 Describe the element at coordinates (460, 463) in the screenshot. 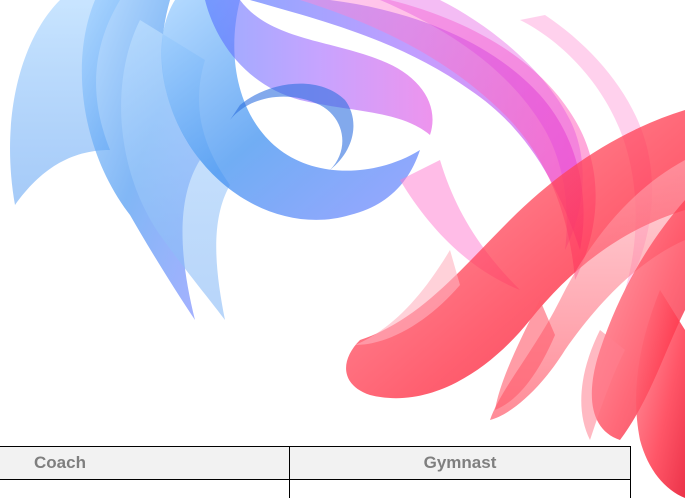

I see `column-header-gymnast: Gymnast` at that location.